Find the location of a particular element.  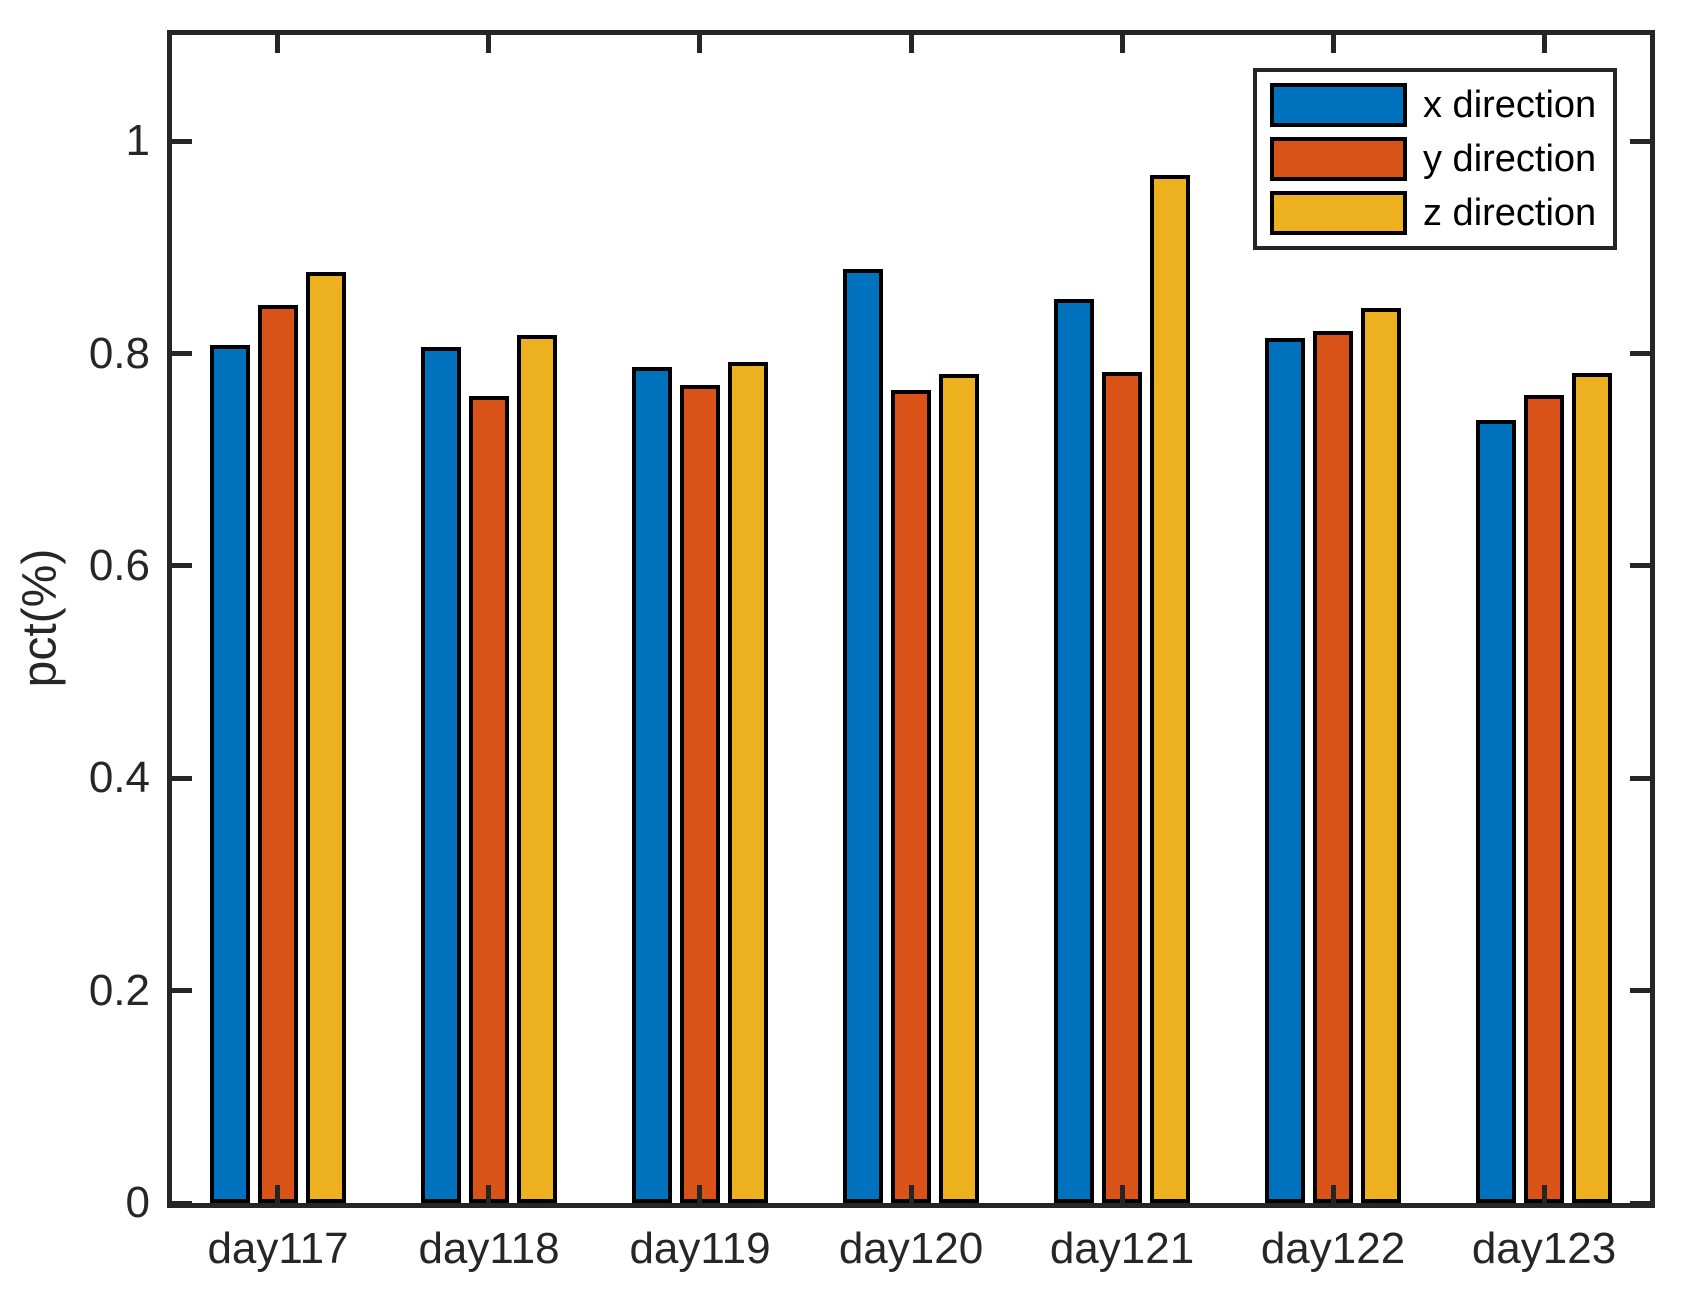

x-tick-label-day122: day122 is located at coordinates (1333, 1248).